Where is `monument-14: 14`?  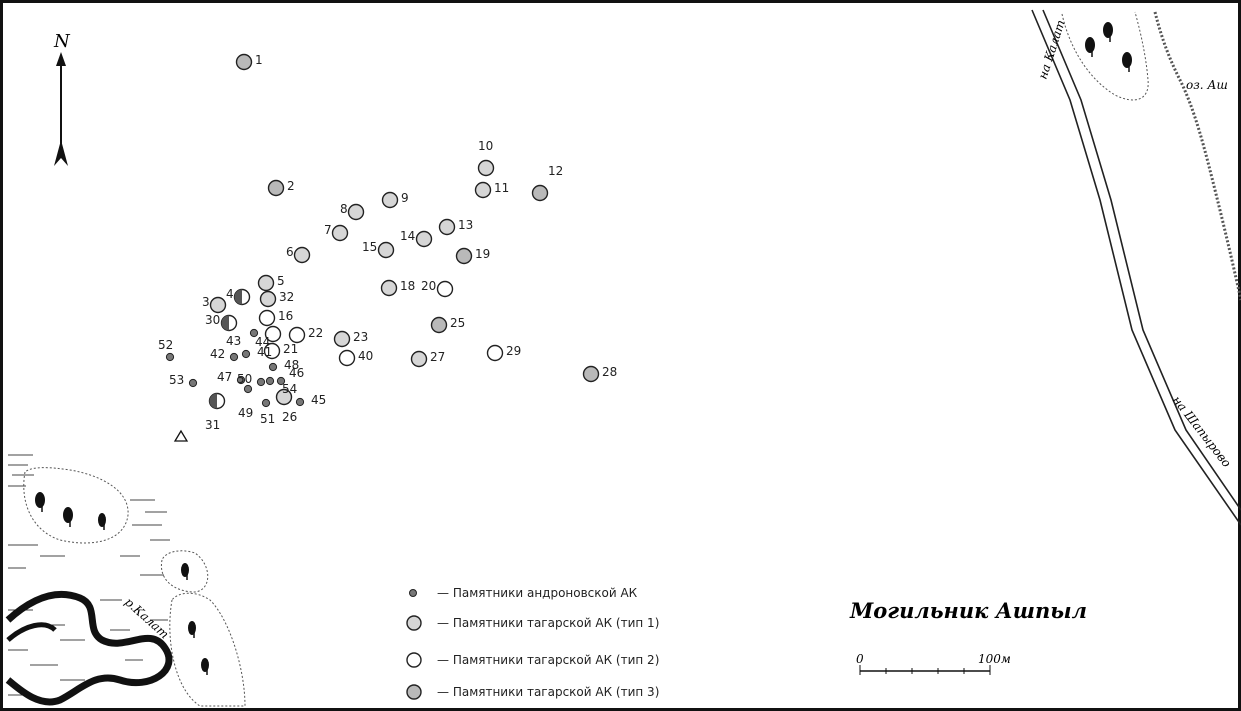
monument-14: 14 is located at coordinates (416, 238).